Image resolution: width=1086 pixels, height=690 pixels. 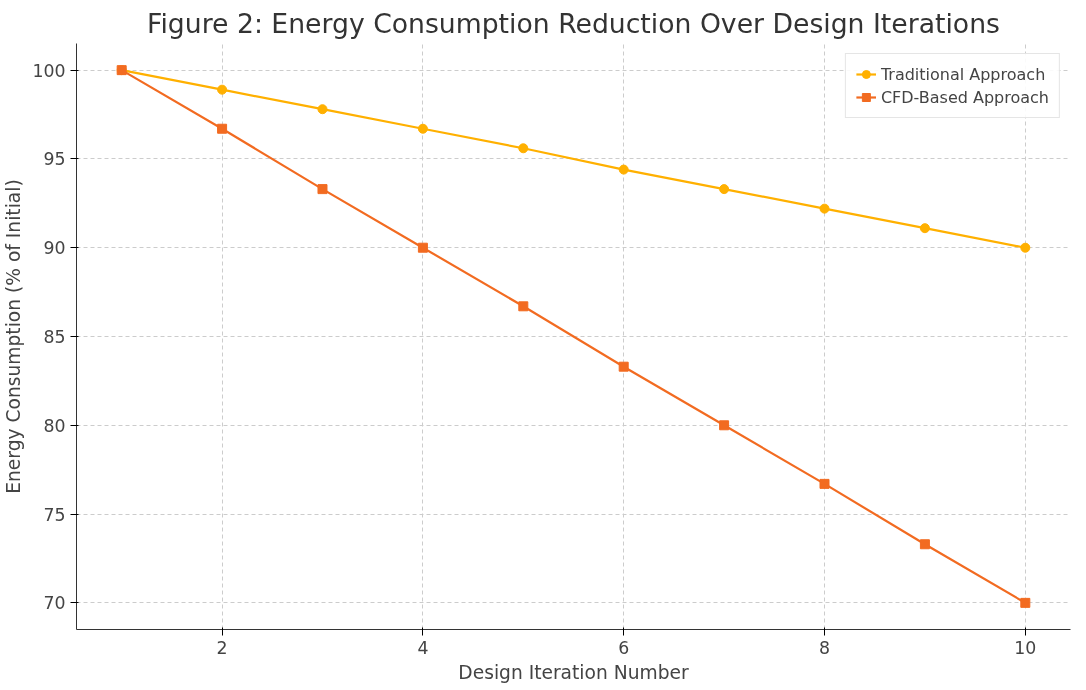 What do you see at coordinates (54, 337) in the screenshot?
I see `y-tick-label: 85` at bounding box center [54, 337].